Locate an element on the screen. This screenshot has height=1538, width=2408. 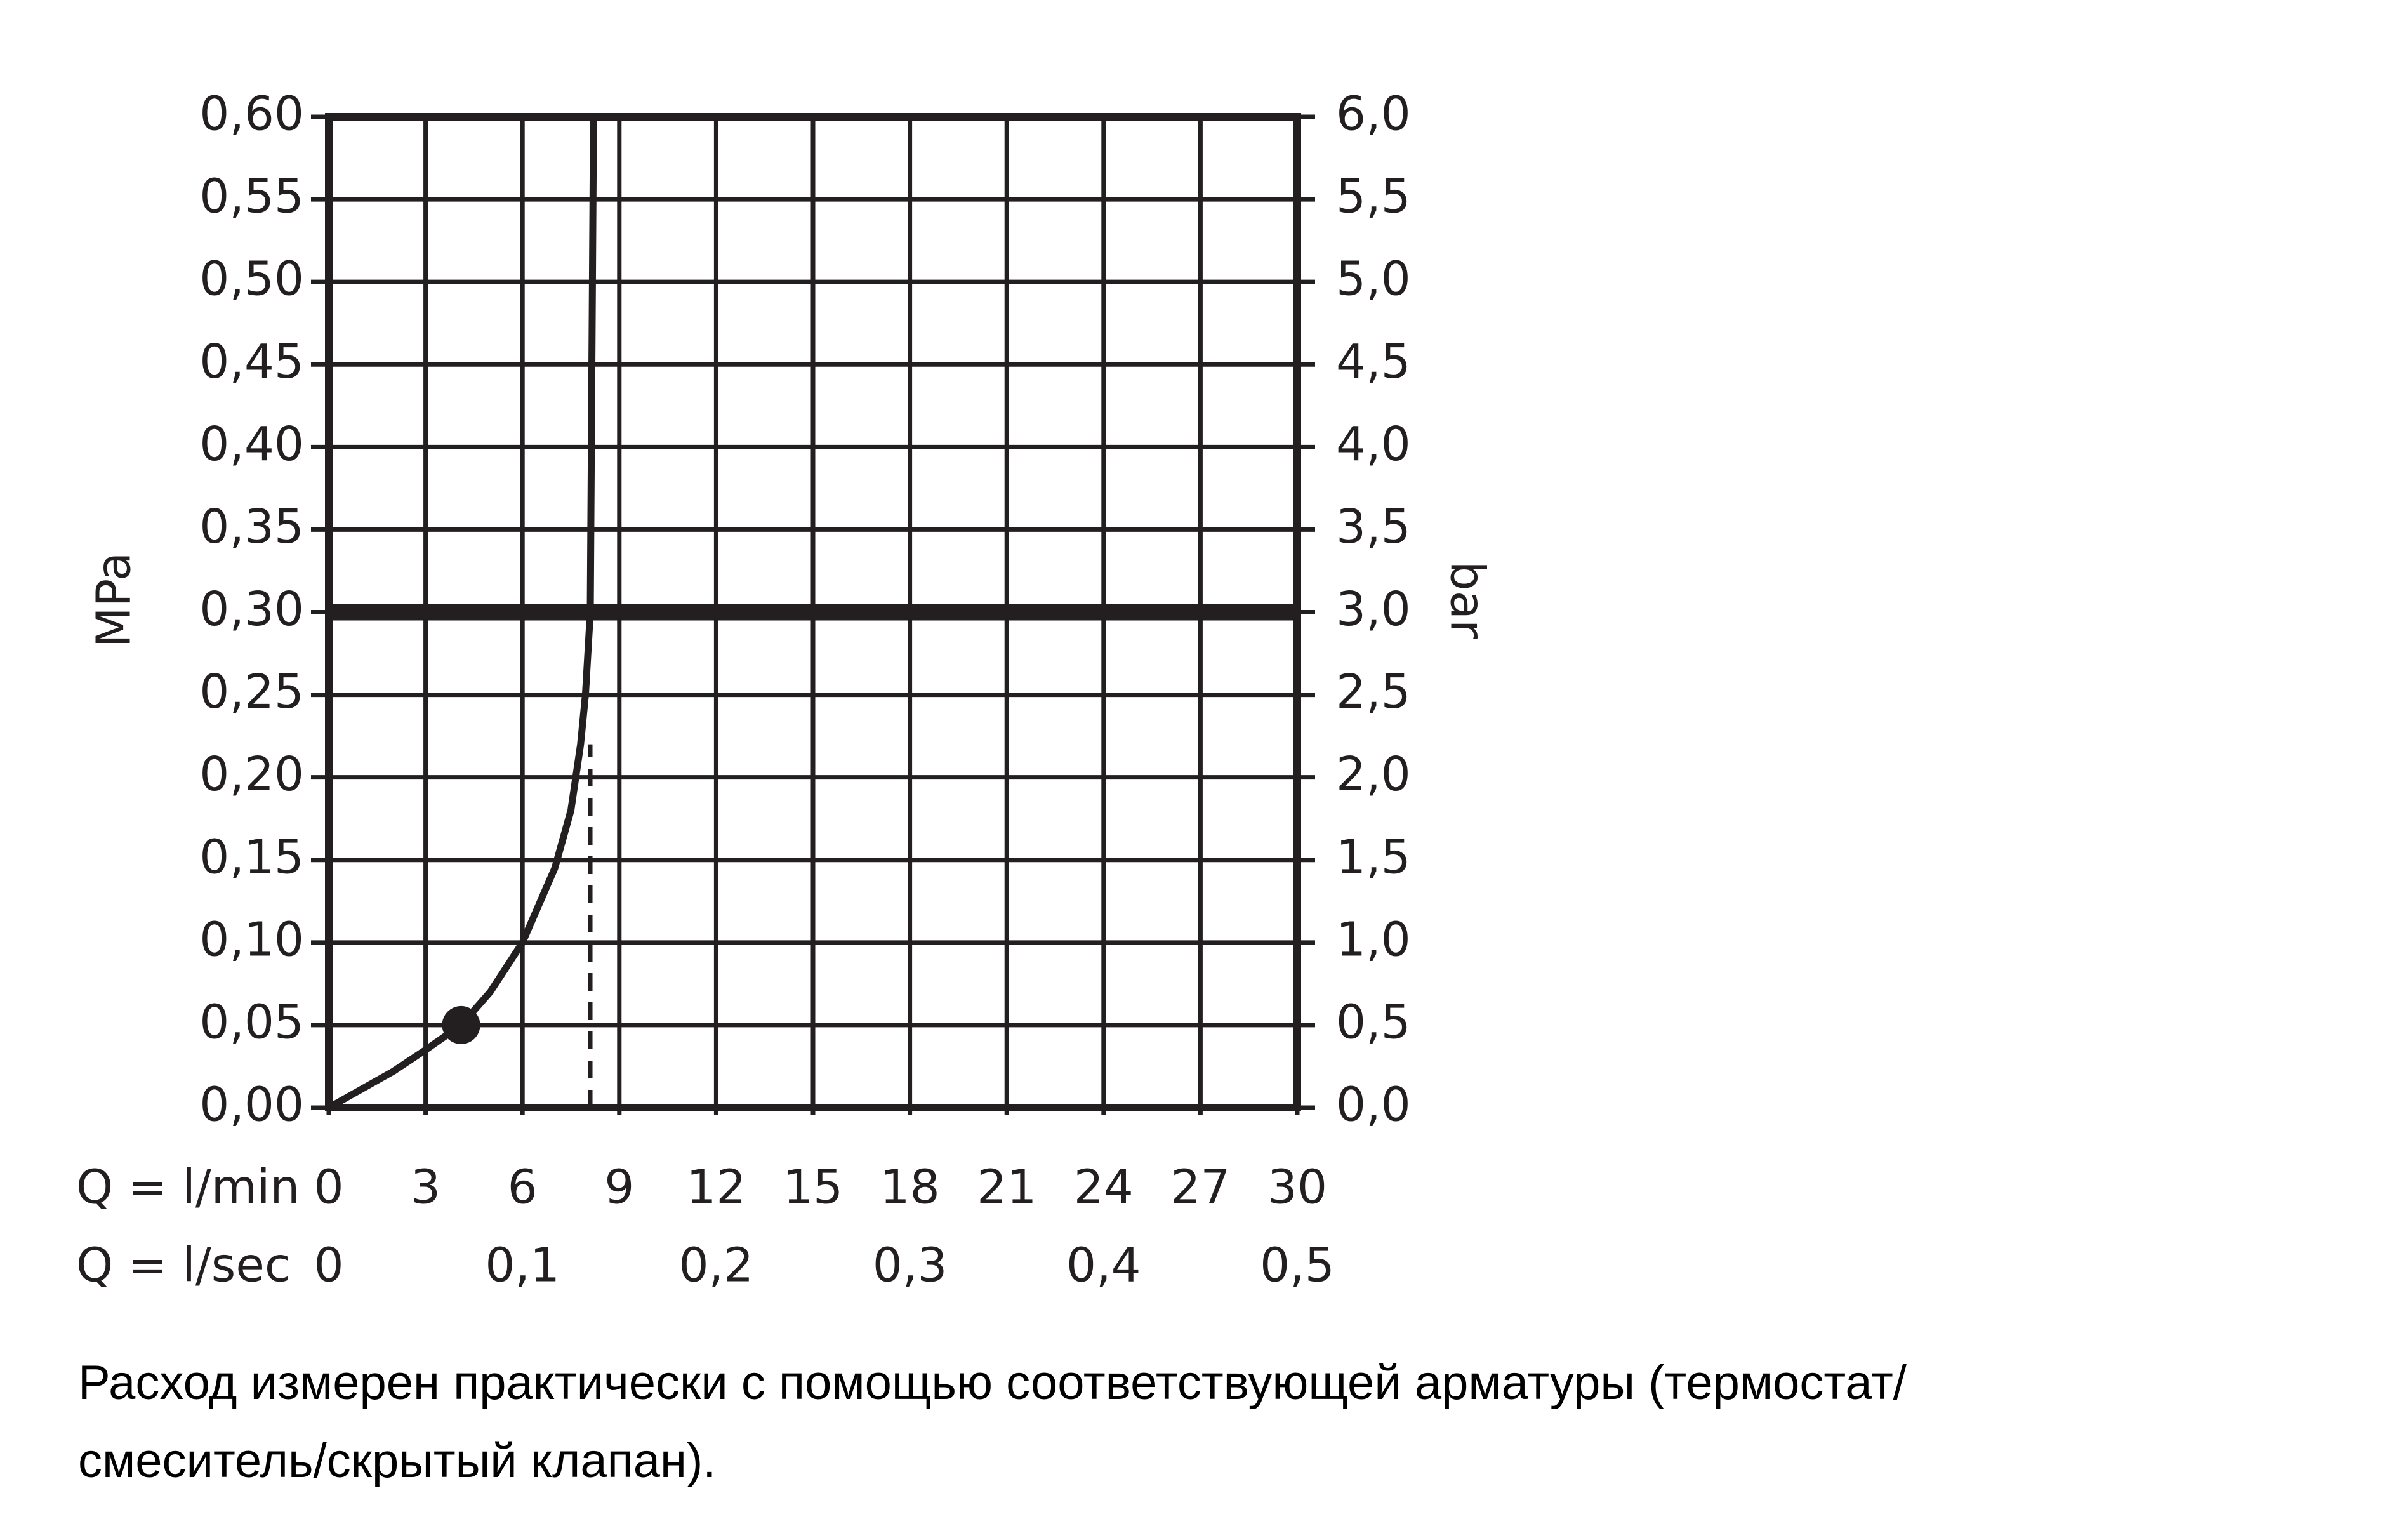
y-axis-label: MPa is located at coordinates (114, 600).